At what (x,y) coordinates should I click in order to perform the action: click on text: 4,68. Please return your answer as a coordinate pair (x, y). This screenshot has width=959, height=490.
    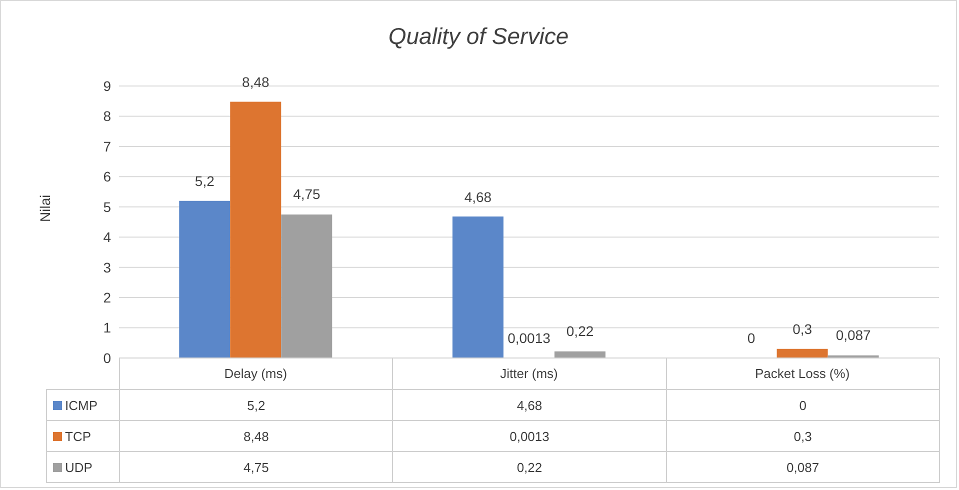
    Looking at the image, I should click on (478, 196).